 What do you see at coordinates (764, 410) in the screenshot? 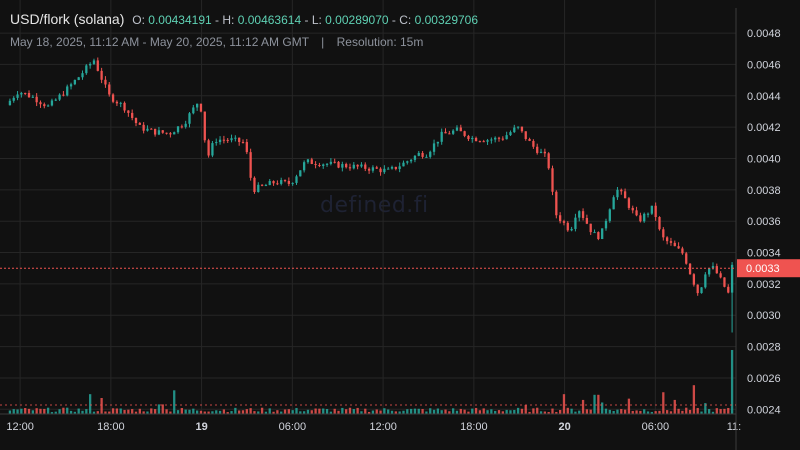
I see `y-tick-label: 0.0024` at bounding box center [764, 410].